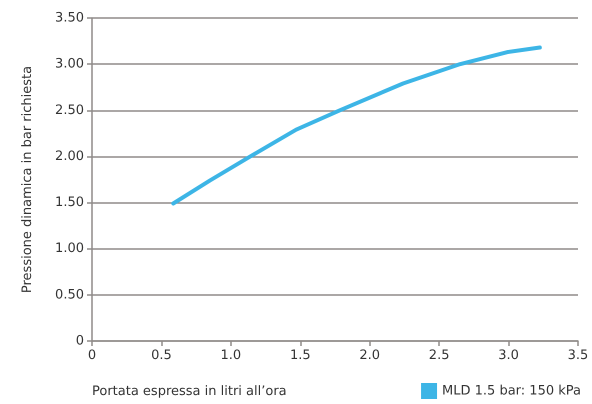 The width and height of the screenshot is (592, 404). I want to click on x-tick-label: 3.5, so click(578, 355).